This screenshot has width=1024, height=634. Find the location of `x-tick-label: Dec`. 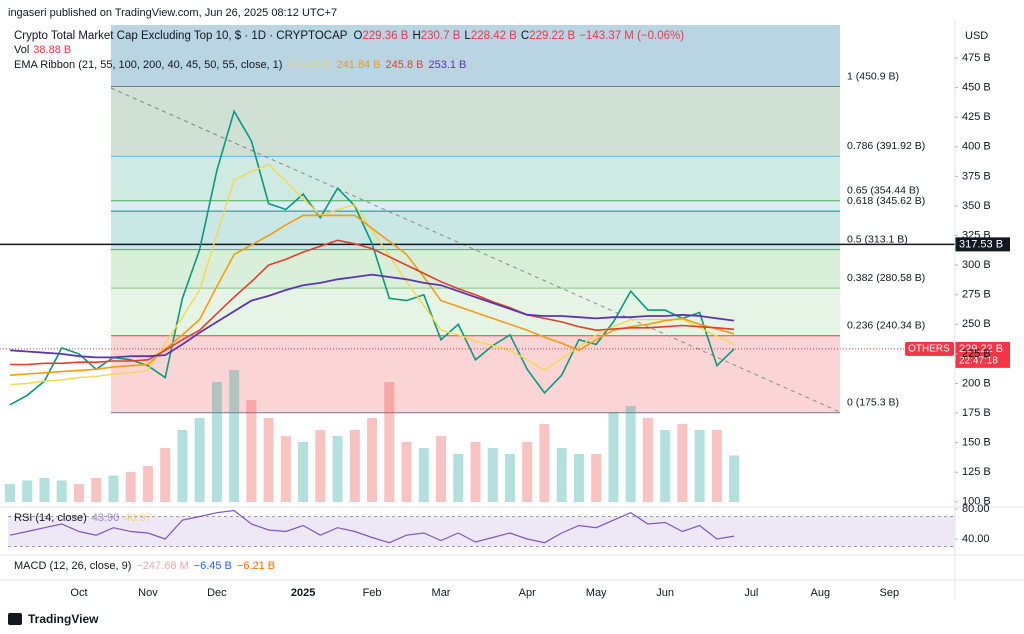

x-tick-label: Dec is located at coordinates (217, 593).